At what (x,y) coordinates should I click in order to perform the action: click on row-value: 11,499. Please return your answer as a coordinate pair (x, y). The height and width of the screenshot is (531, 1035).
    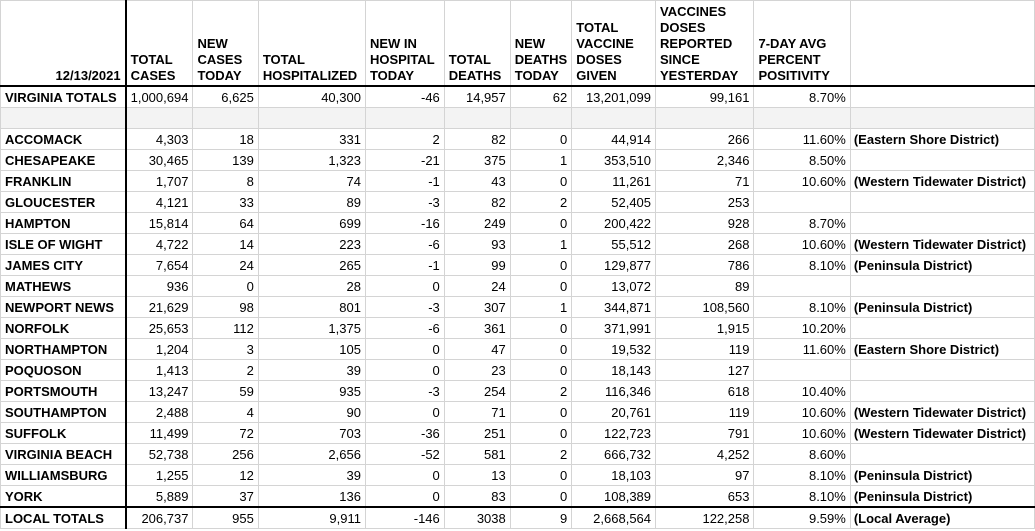
    Looking at the image, I should click on (159, 433).